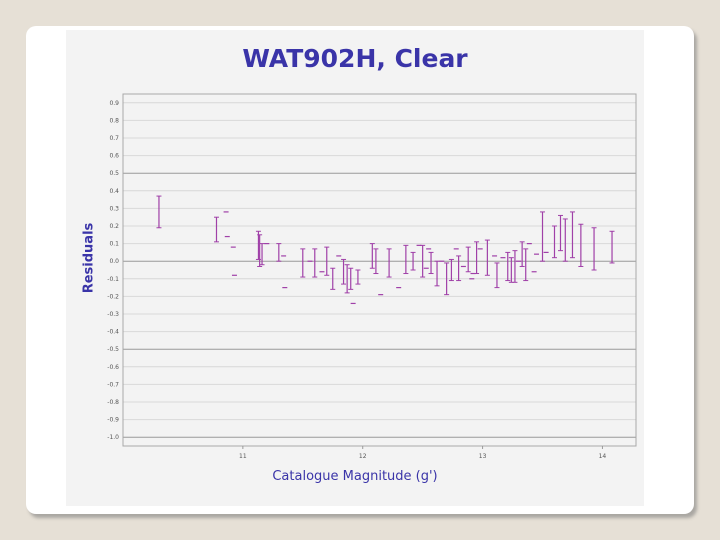 The image size is (720, 540). I want to click on y-tick-label: -0.5, so click(113, 349).